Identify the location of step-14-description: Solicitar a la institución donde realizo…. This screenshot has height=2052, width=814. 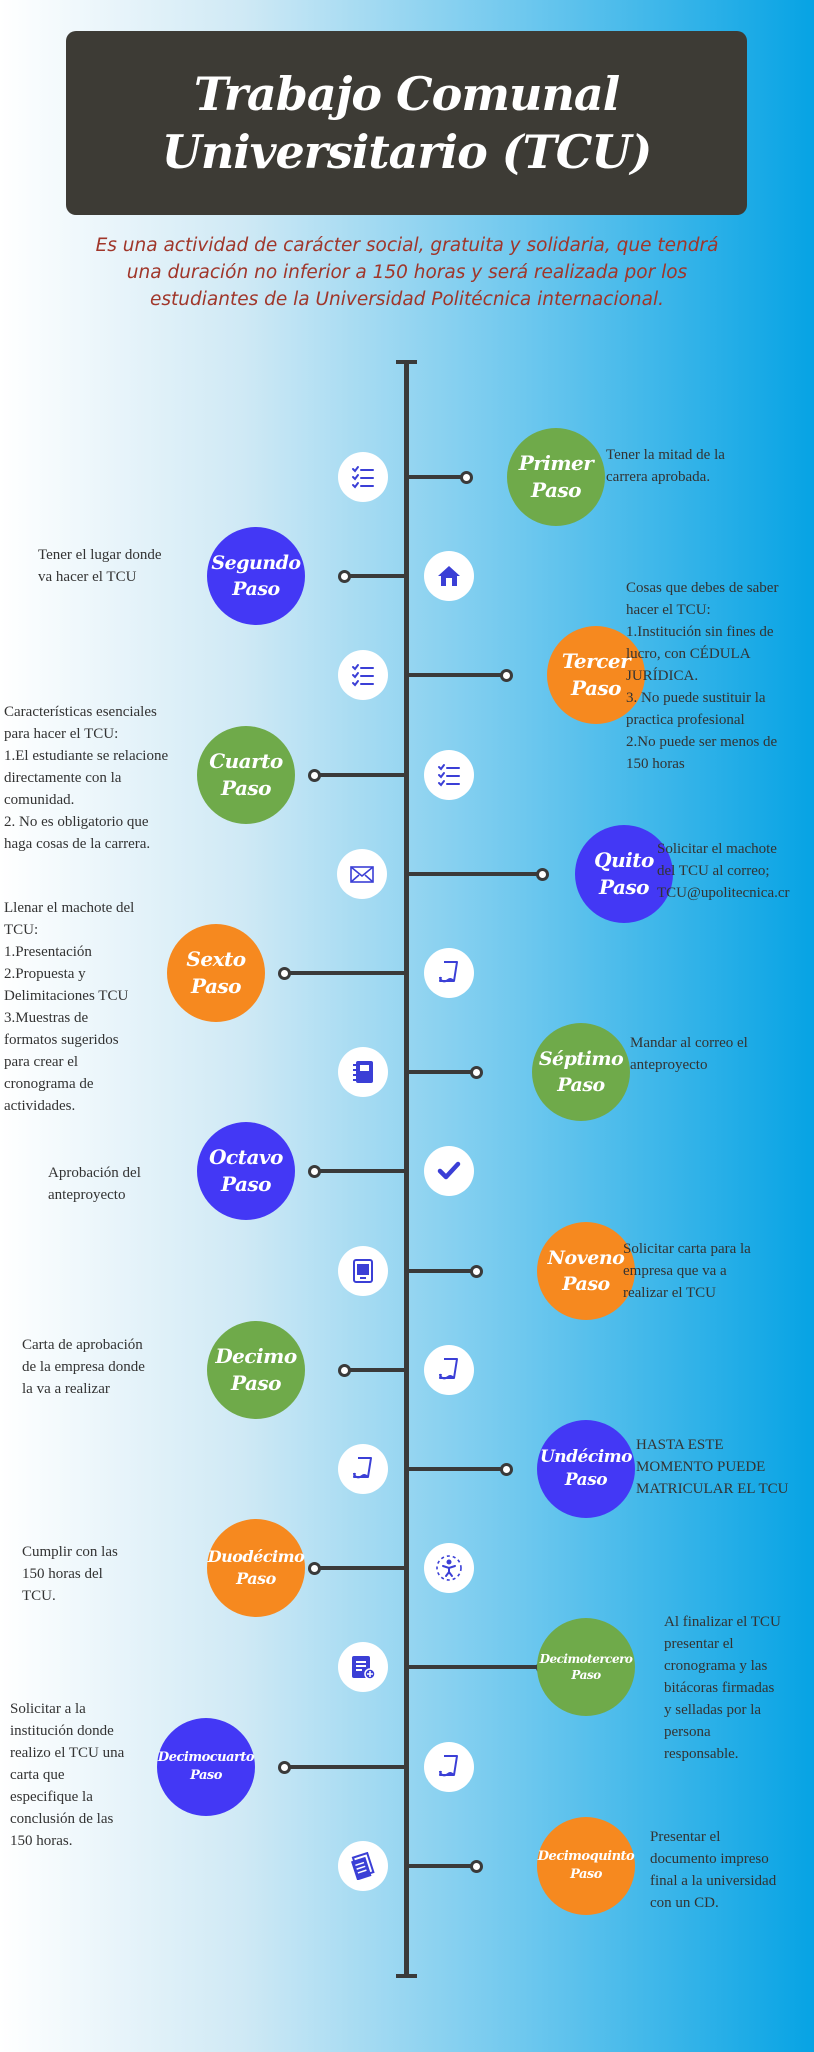
(67, 1775).